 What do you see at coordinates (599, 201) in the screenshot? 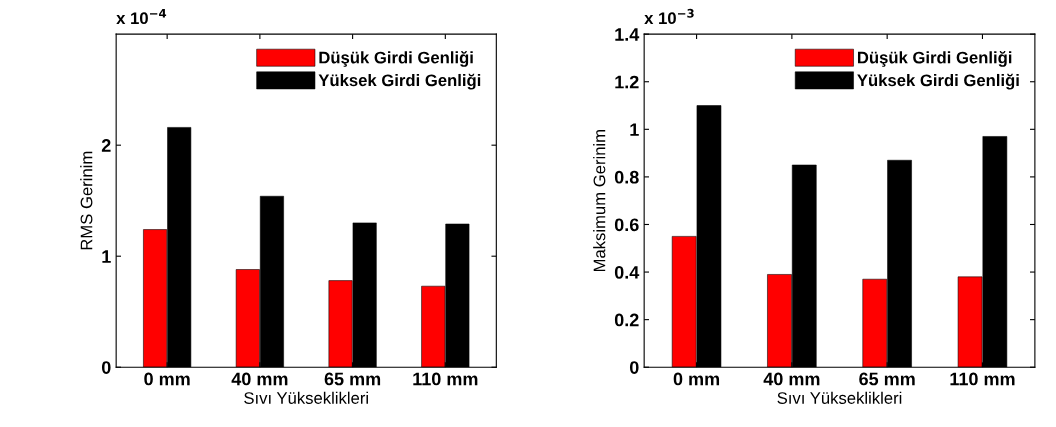
I see `y-axis-title: Maksimum Gerinim` at bounding box center [599, 201].